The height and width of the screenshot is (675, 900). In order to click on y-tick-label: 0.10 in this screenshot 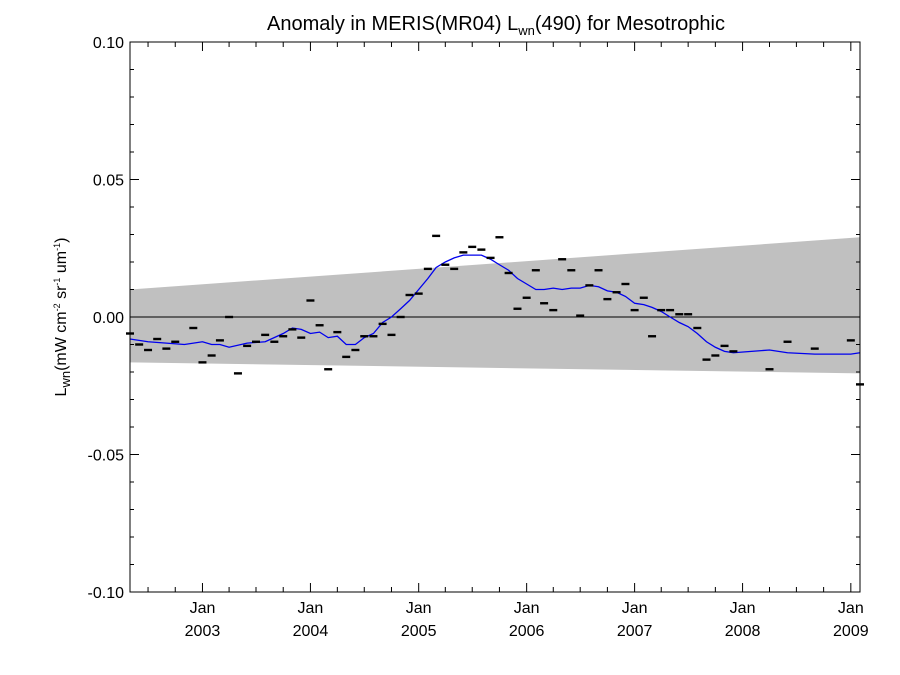, I will do `click(108, 43)`.